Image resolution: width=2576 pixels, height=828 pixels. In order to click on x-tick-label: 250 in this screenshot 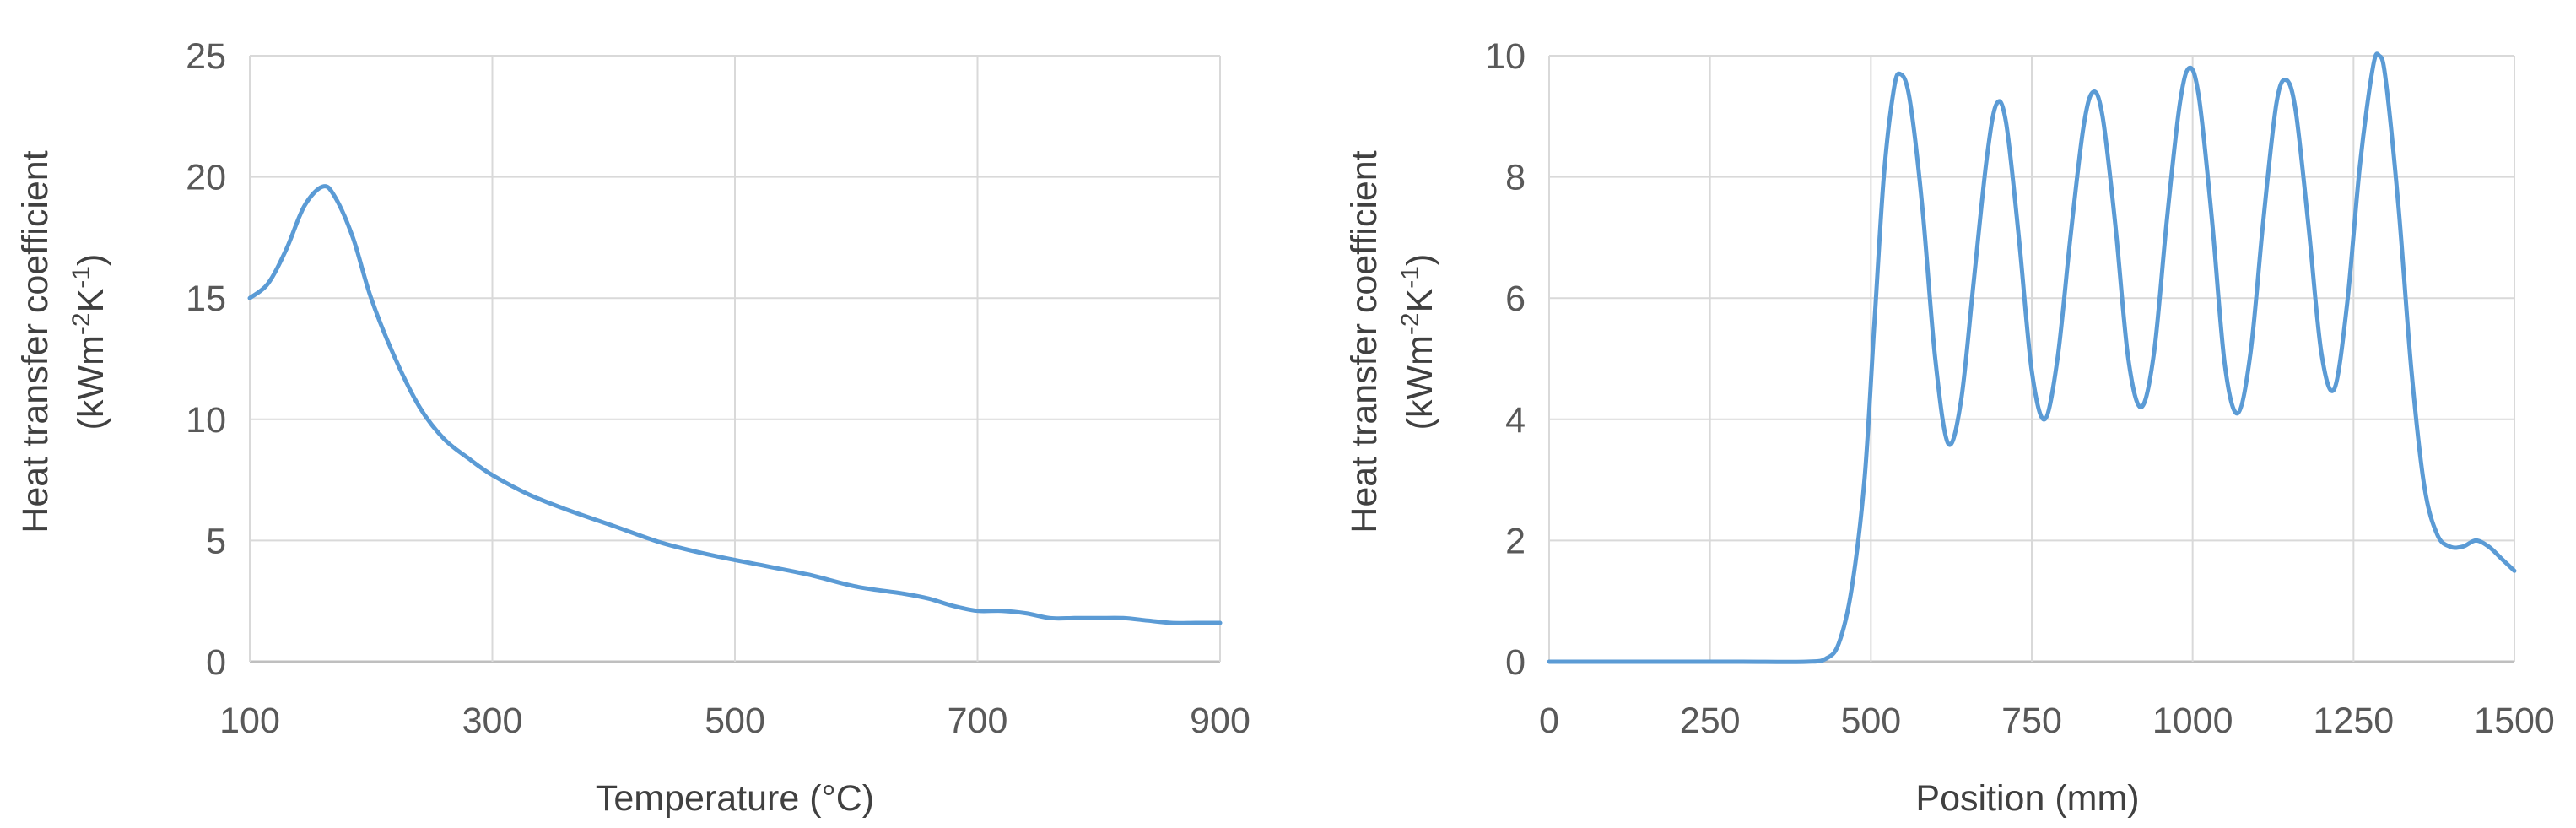, I will do `click(1710, 721)`.